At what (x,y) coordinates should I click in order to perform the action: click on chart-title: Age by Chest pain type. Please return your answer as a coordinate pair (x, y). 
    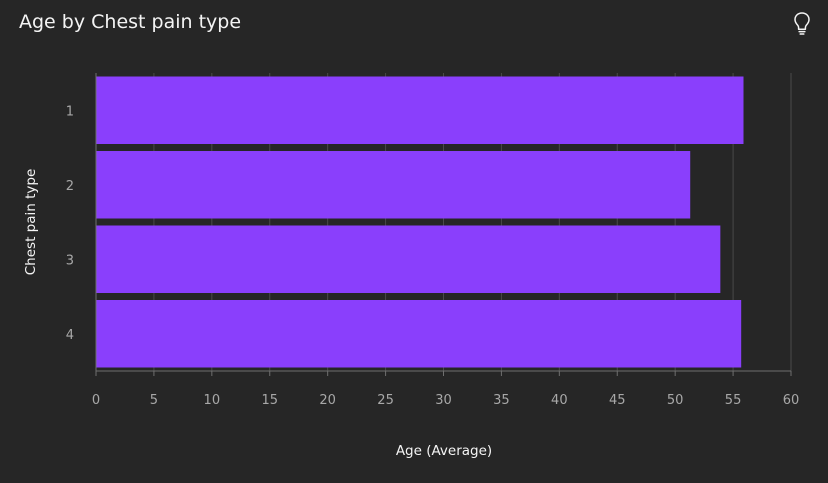
    Looking at the image, I should click on (130, 22).